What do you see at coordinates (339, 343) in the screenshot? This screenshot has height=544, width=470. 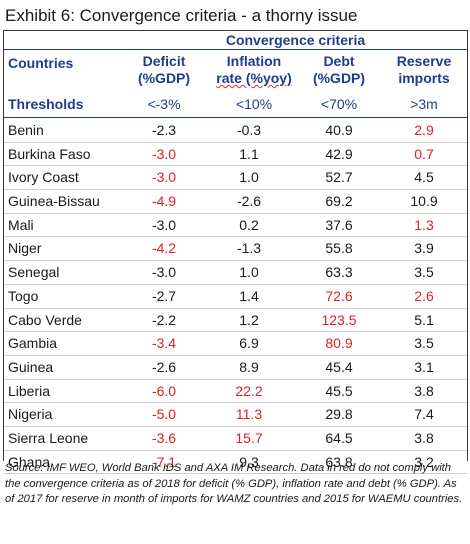 I see `debt-value: 80.9` at bounding box center [339, 343].